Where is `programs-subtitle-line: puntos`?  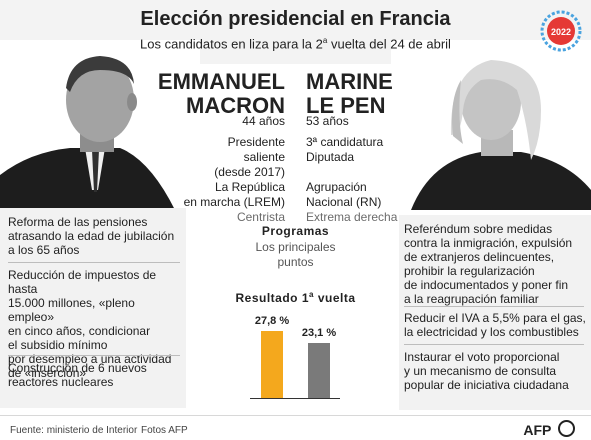
programs-subtitle-line: puntos is located at coordinates (295, 262).